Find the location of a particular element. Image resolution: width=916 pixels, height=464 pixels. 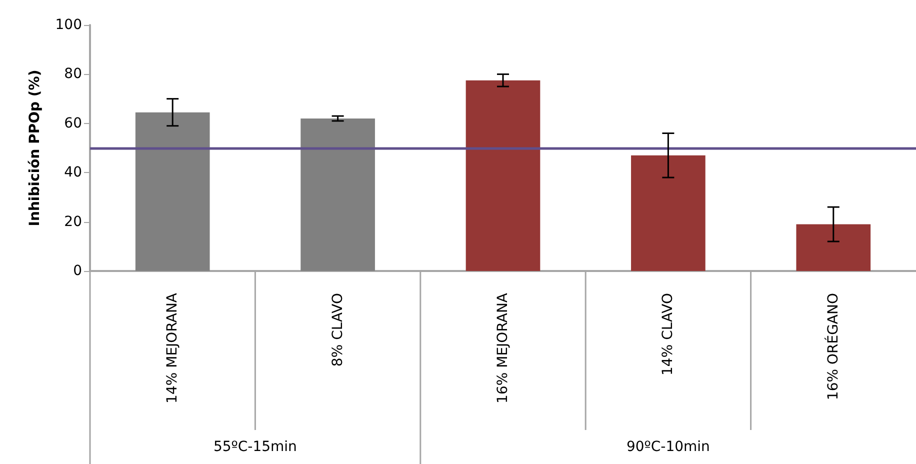

x-tick-label: 16% MEJORANA is located at coordinates (503, 348).